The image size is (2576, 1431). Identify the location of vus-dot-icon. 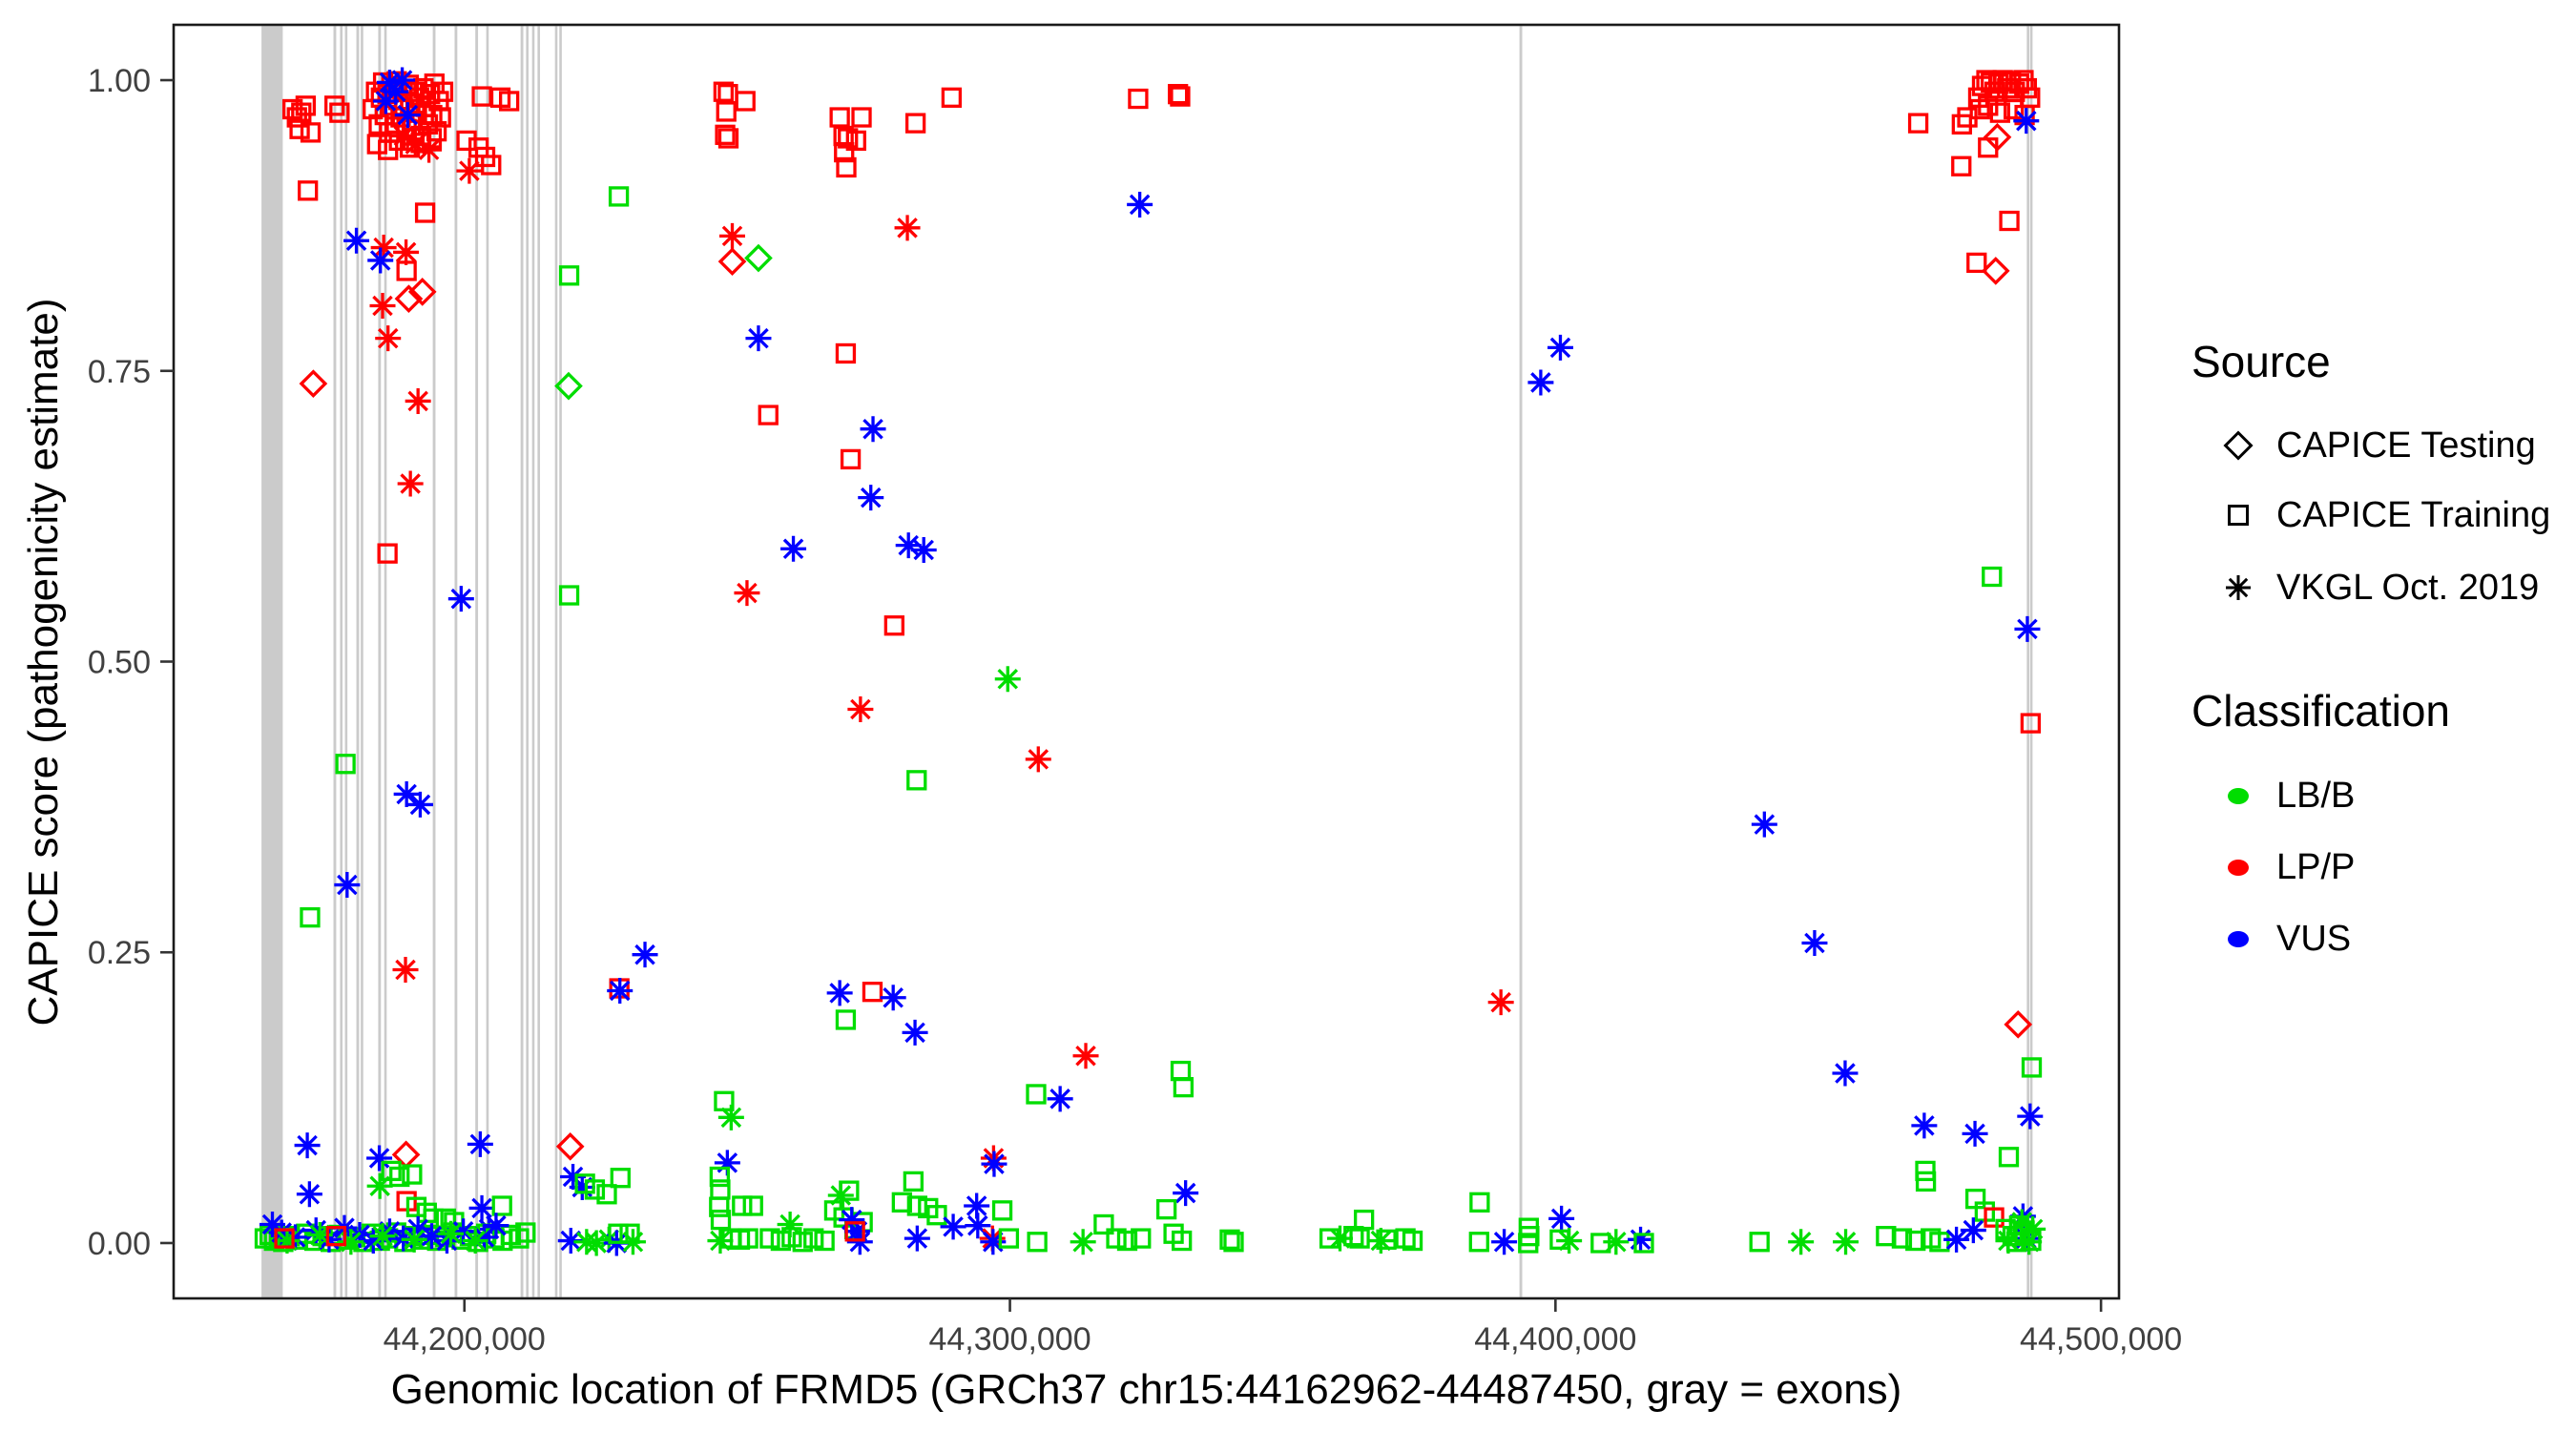
(2238, 938).